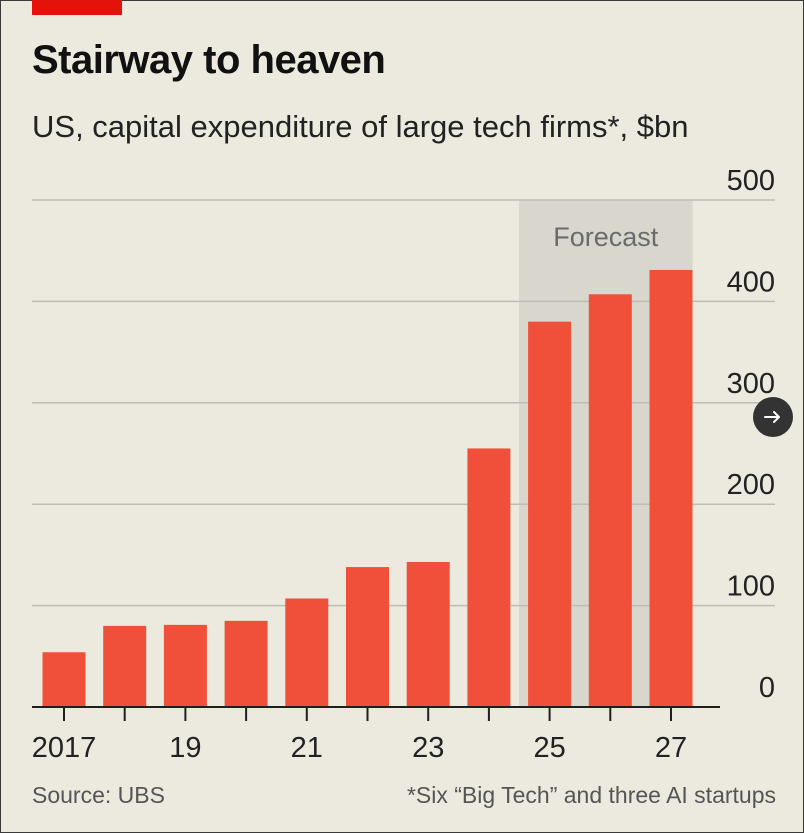  What do you see at coordinates (98, 795) in the screenshot?
I see `source-note: Source: UBS` at bounding box center [98, 795].